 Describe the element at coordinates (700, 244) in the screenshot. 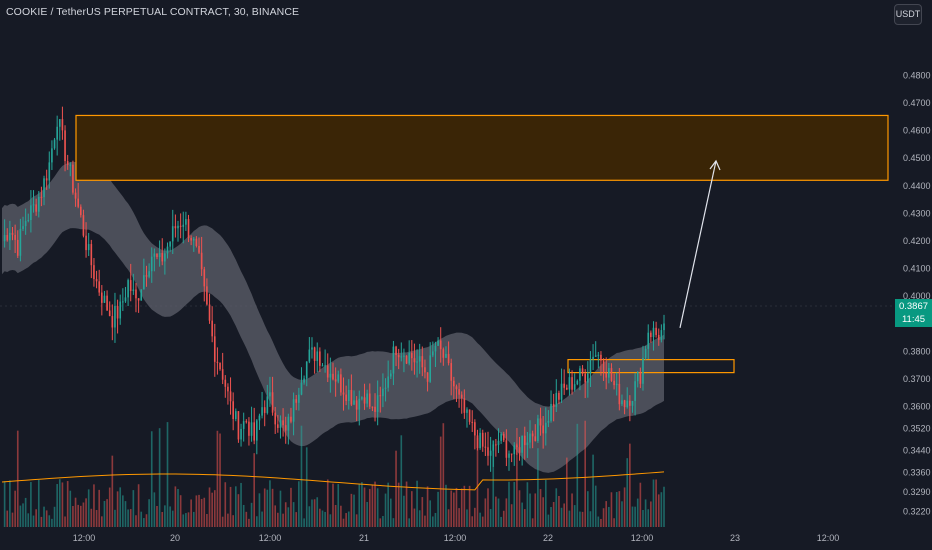

I see `target-arrow` at that location.